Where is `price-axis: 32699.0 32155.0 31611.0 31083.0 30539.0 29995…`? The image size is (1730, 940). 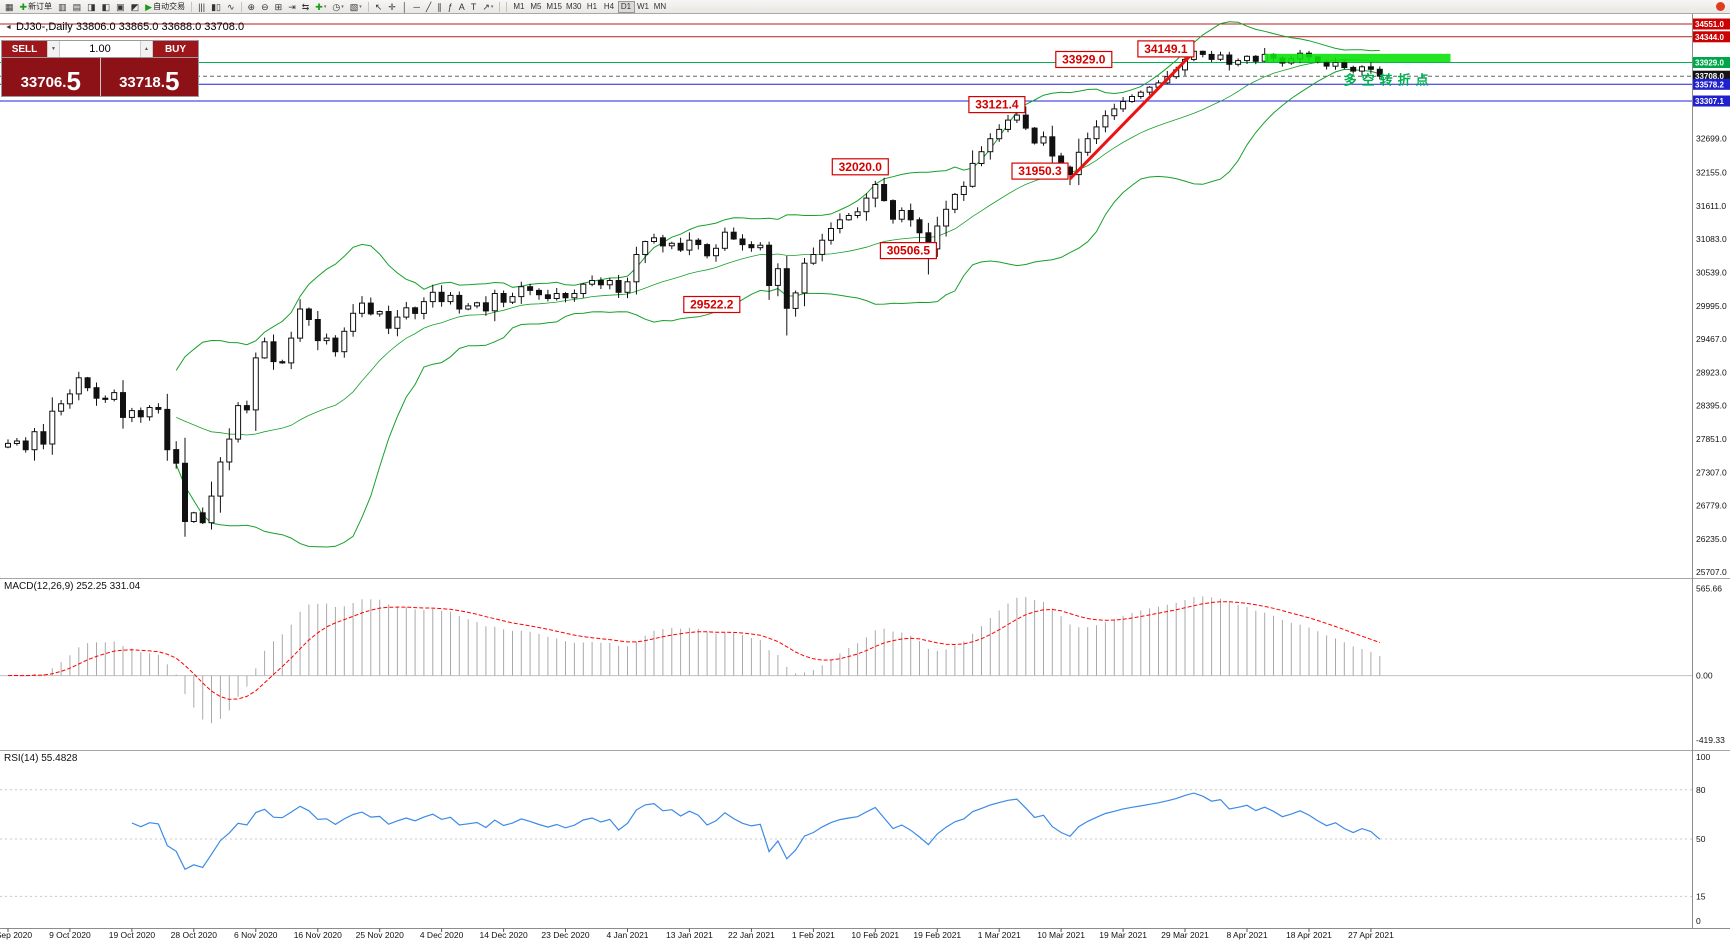
price-axis: 32699.0 32155.0 31611.0 31083.0 30539.0 29995… is located at coordinates (1711, 297).